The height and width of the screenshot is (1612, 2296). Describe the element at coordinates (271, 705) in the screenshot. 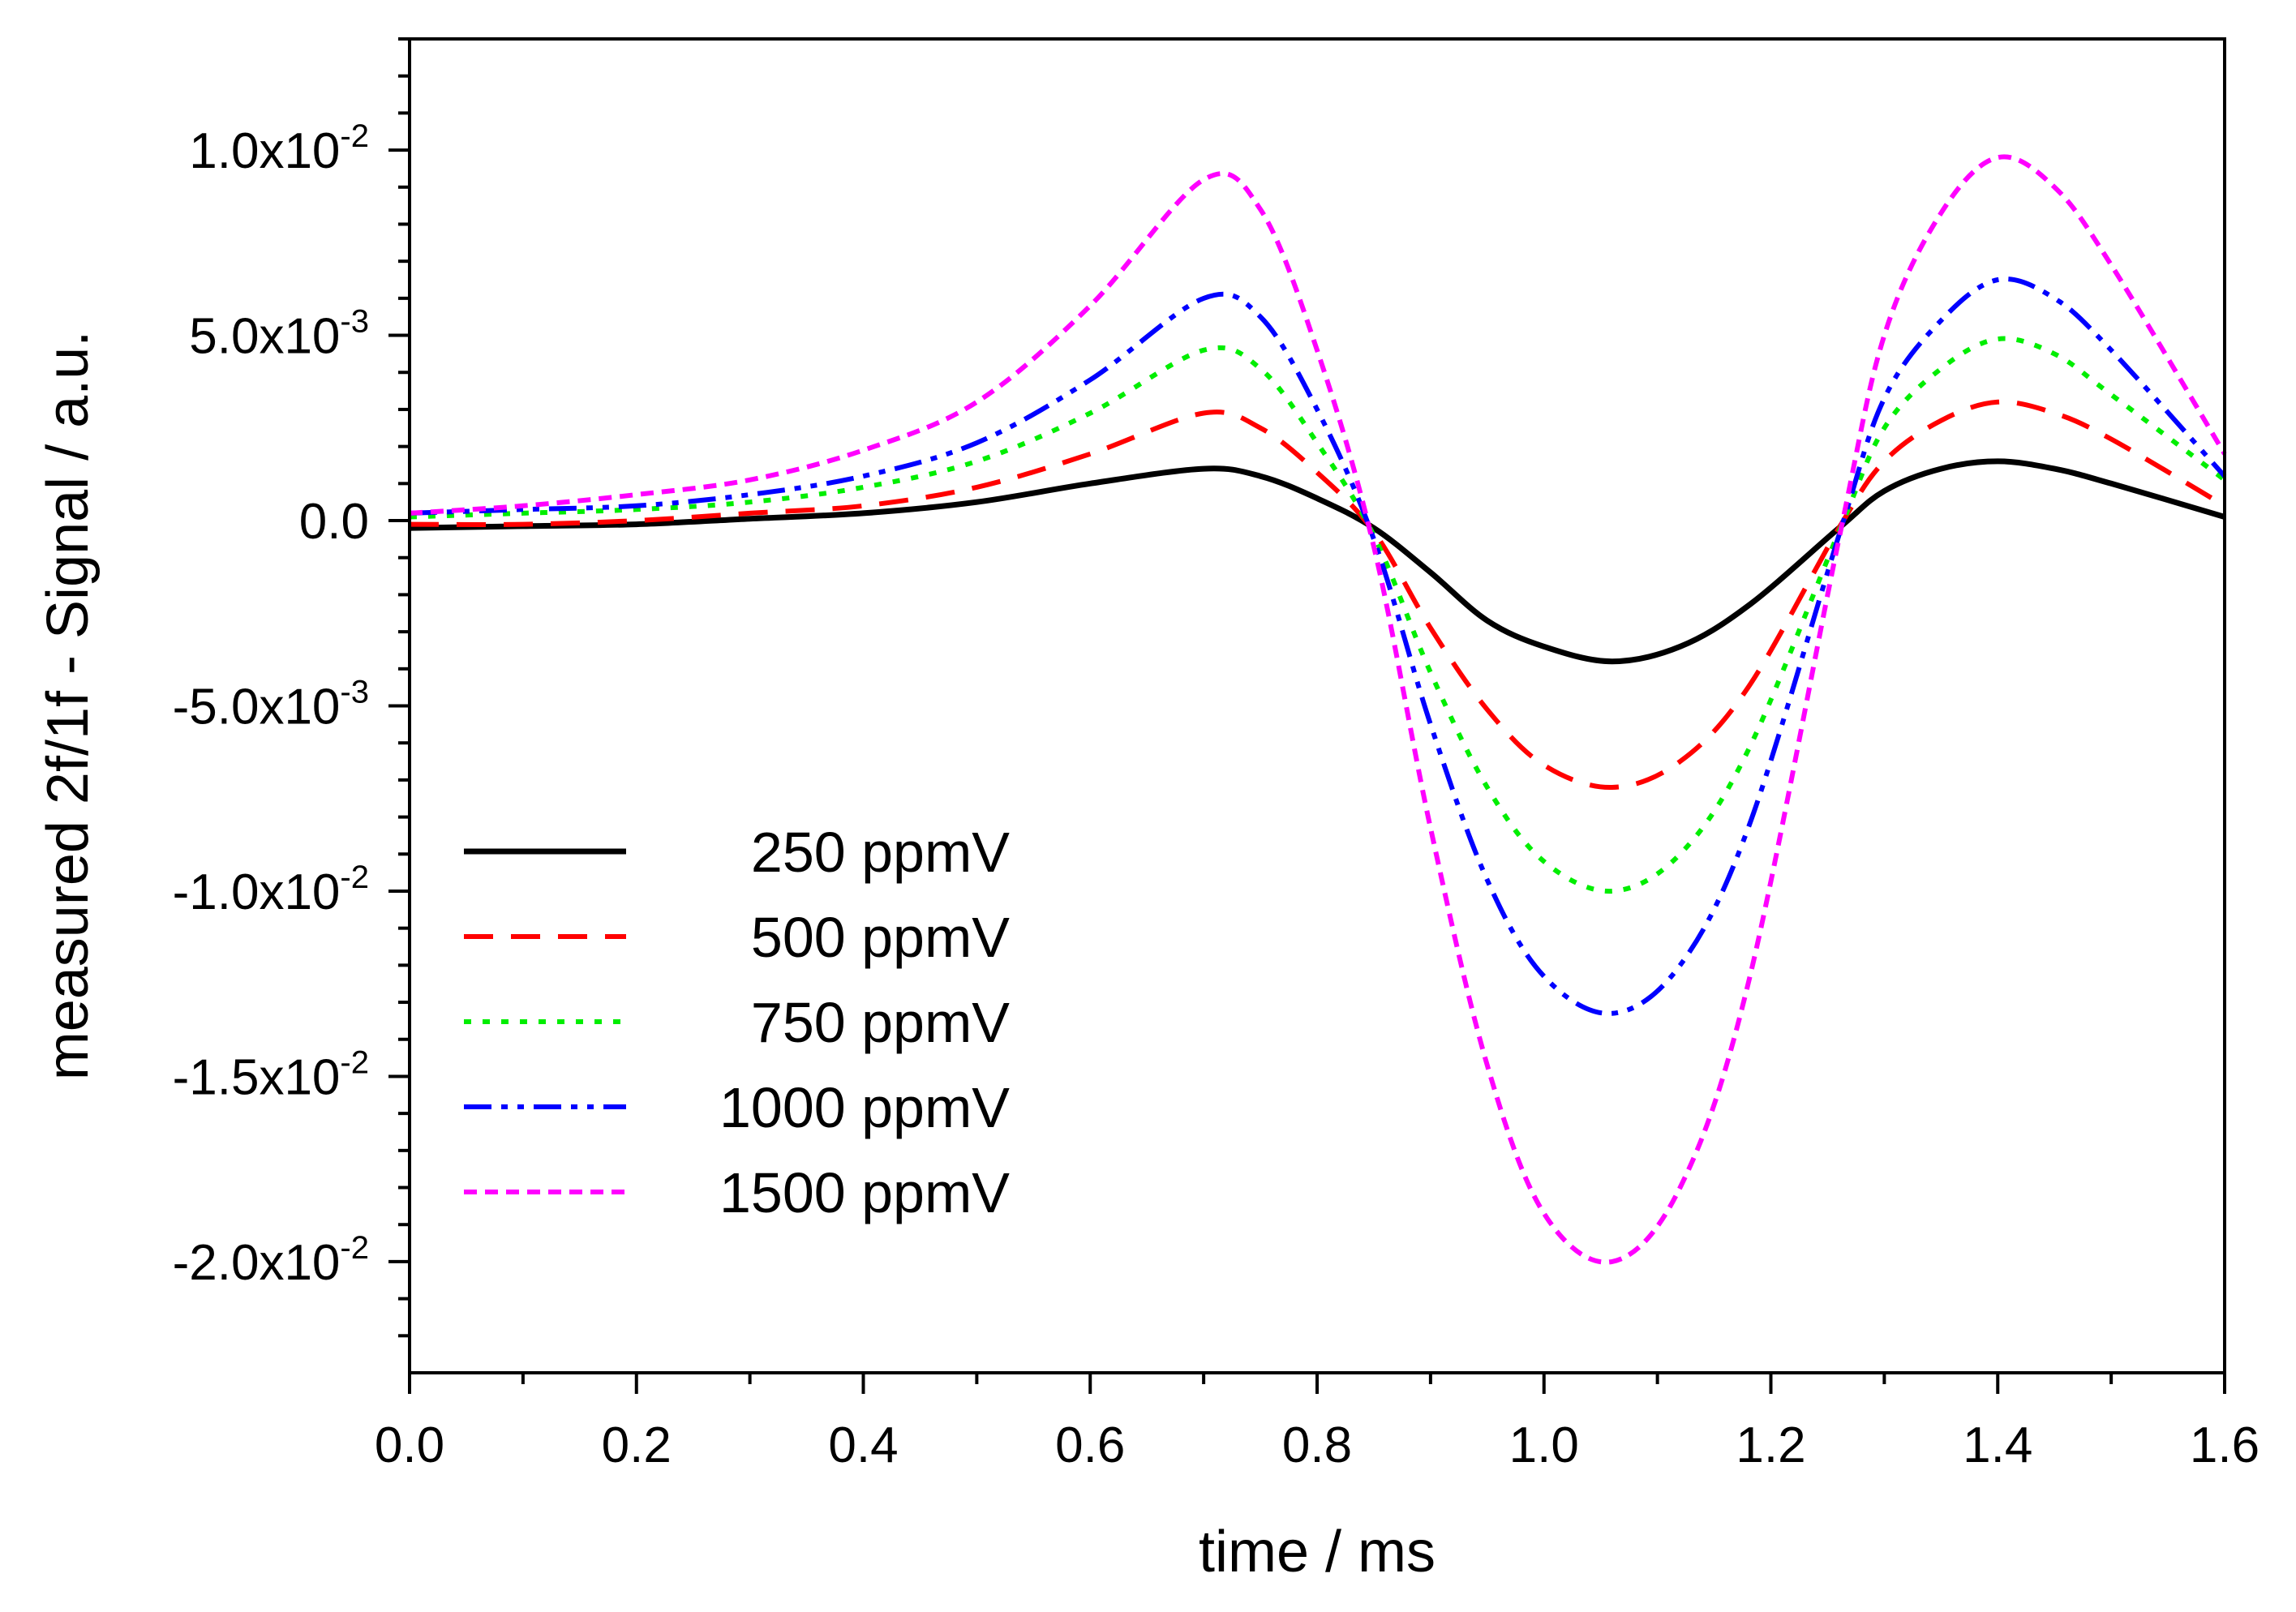

I see `y-tick-label: -5.0x10⁻³` at that location.